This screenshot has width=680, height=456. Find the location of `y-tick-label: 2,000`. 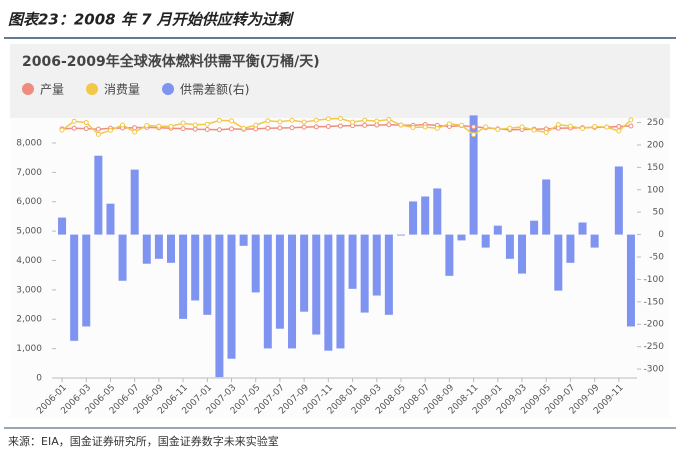

y-tick-label: 2,000 is located at coordinates (29, 320).